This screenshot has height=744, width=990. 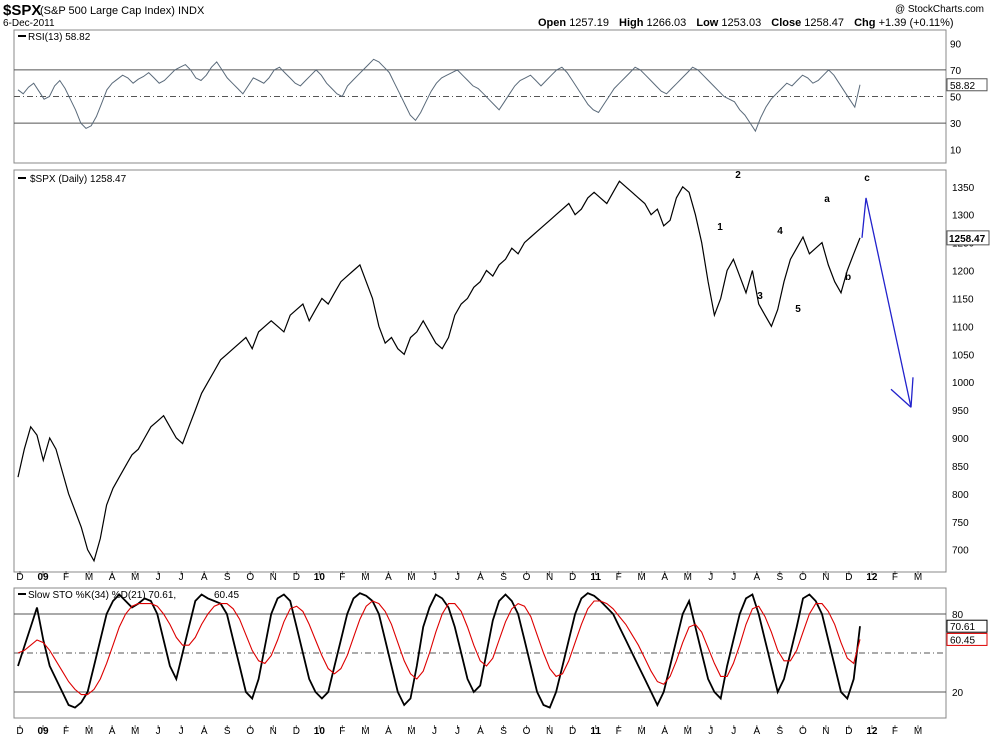 I want to click on price-y-tick-label: 1300, so click(x=963, y=216).